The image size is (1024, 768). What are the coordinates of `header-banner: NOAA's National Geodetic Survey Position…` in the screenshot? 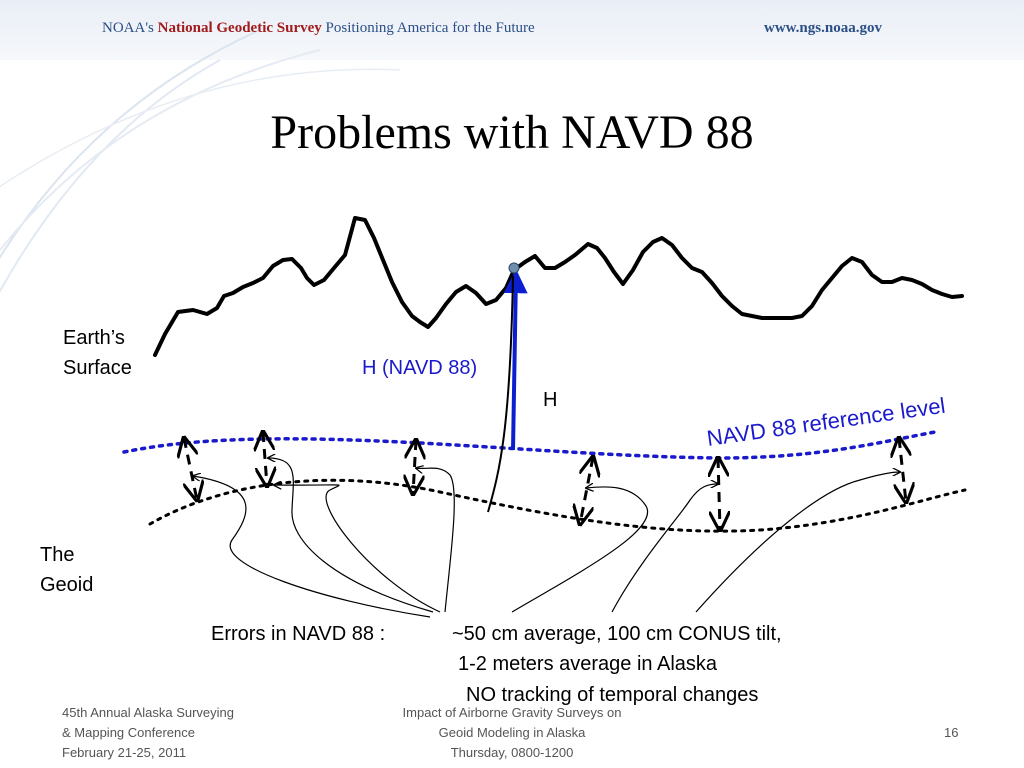 It's located at (318, 28).